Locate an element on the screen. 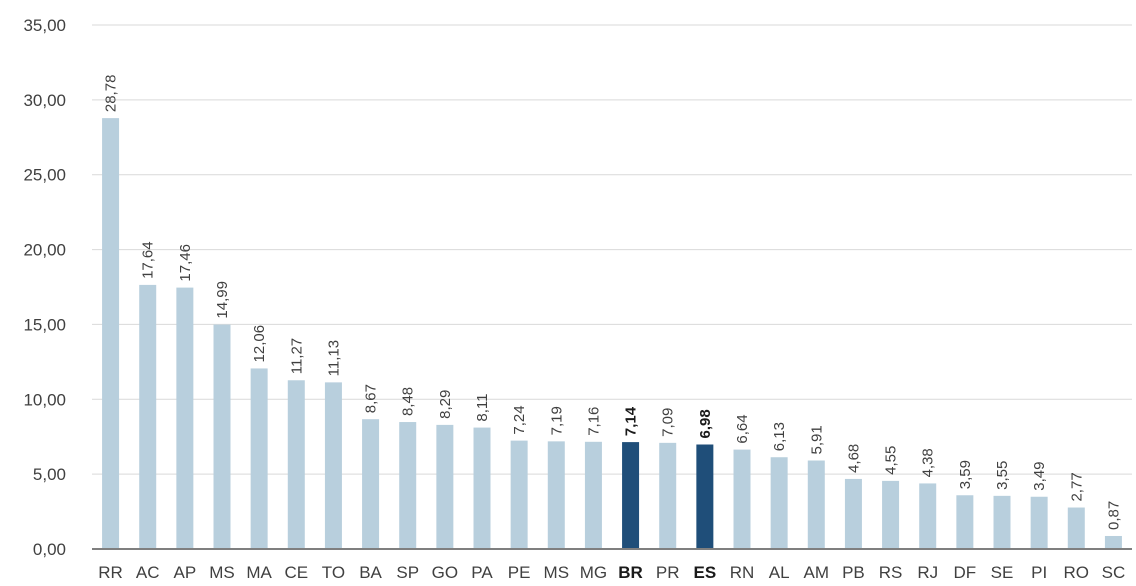 The image size is (1136, 586). x-category-label: PA is located at coordinates (482, 572).